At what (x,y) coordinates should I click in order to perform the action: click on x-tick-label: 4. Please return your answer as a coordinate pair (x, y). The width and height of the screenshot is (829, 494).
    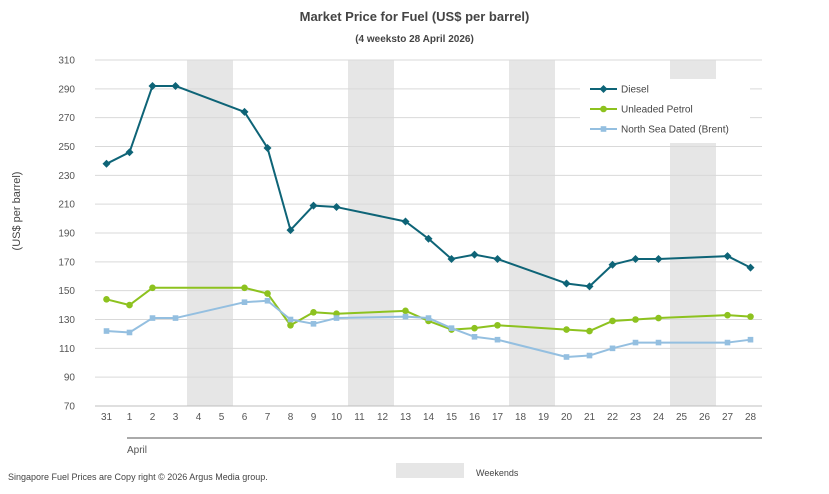
    Looking at the image, I should click on (199, 417).